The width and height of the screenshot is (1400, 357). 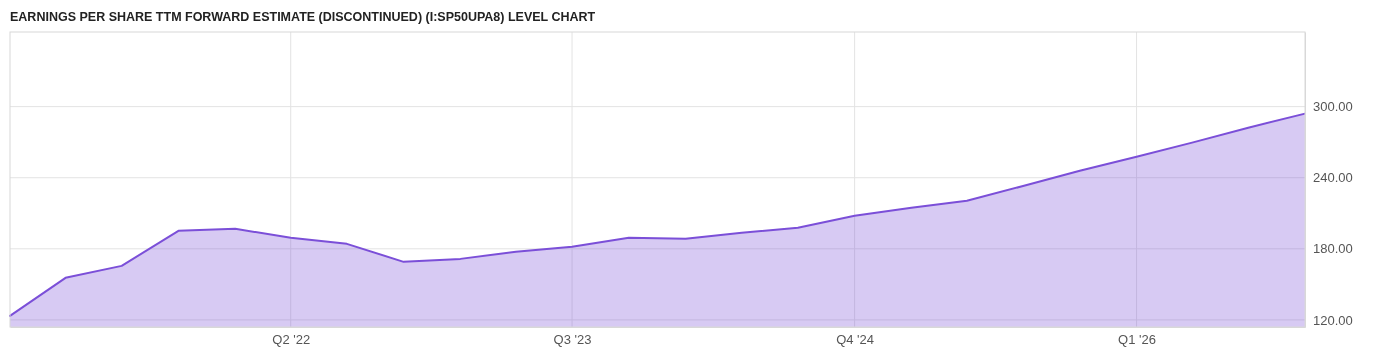 What do you see at coordinates (1333, 107) in the screenshot?
I see `y-tick-label: 300.00` at bounding box center [1333, 107].